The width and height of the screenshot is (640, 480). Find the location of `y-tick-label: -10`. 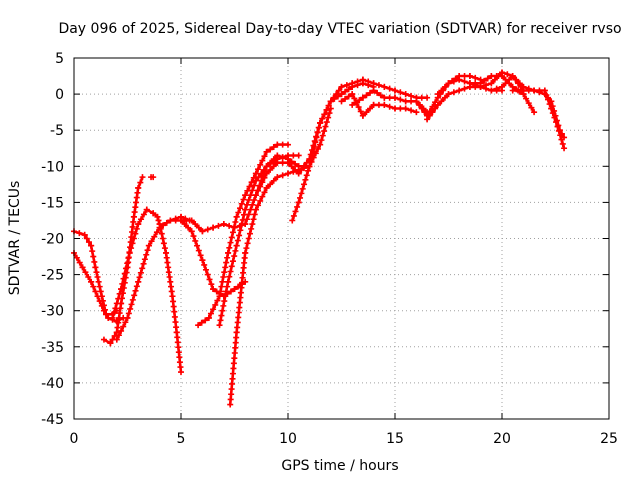

y-tick-label: -10 is located at coordinates (52, 167).